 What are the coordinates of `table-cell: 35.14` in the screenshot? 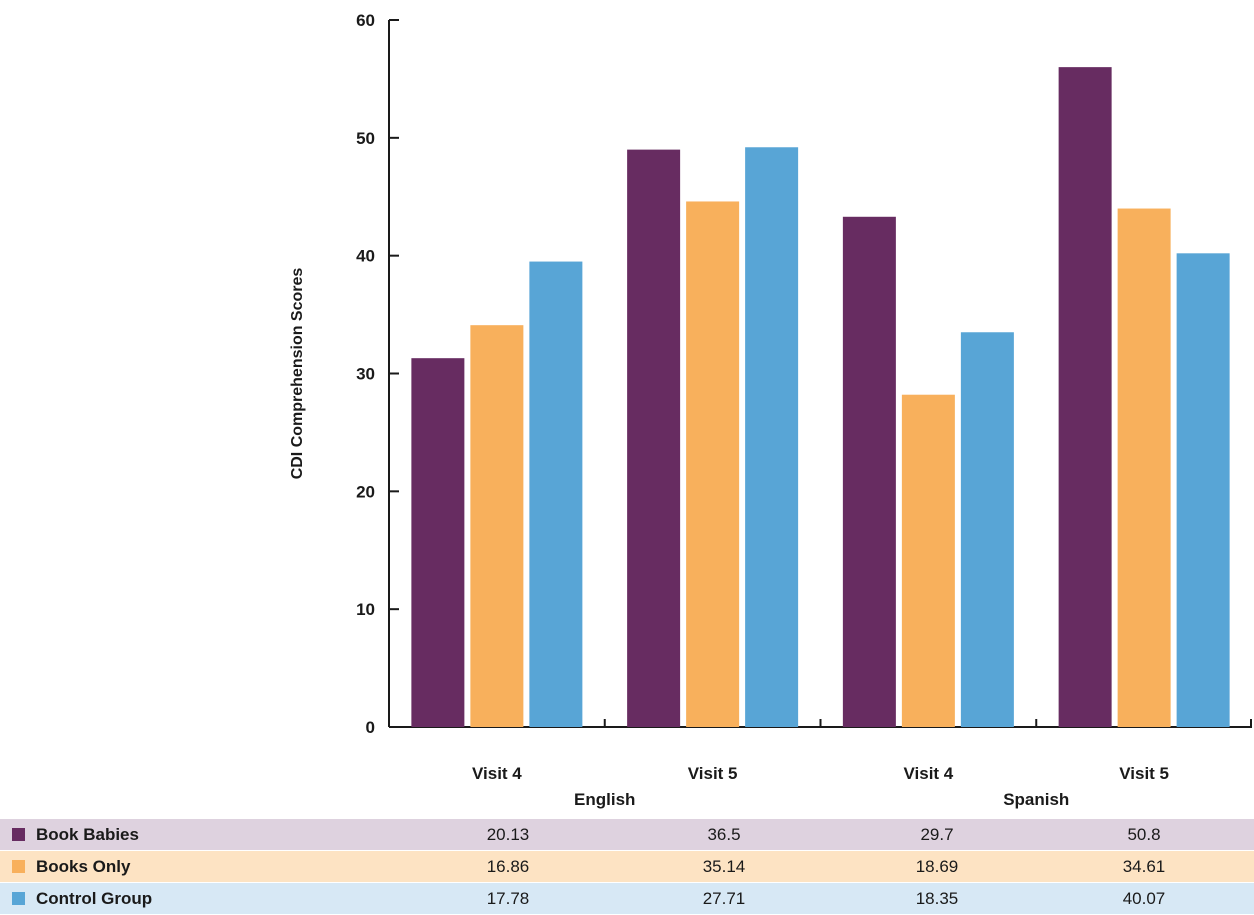 It's located at (724, 866).